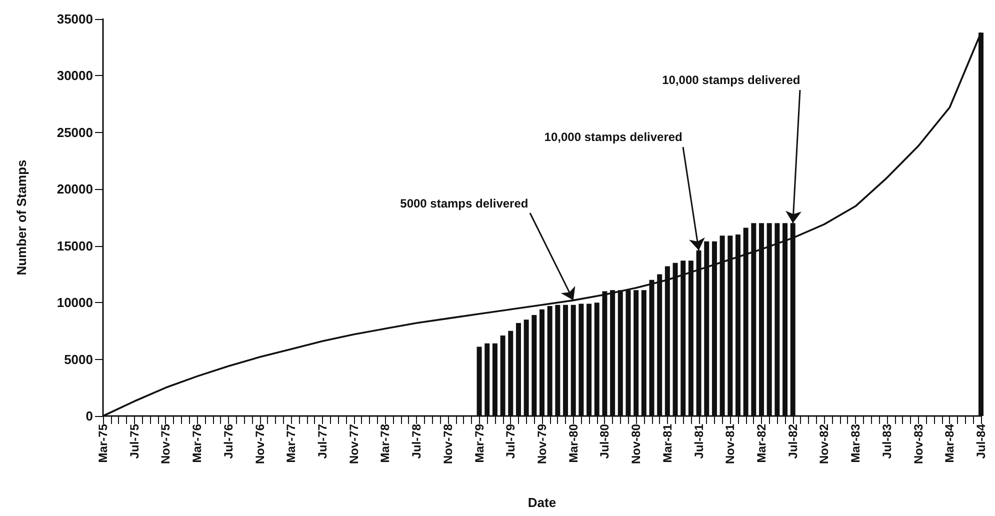 Image resolution: width=995 pixels, height=516 pixels. I want to click on x-tick-label: Jul-79, so click(511, 441).